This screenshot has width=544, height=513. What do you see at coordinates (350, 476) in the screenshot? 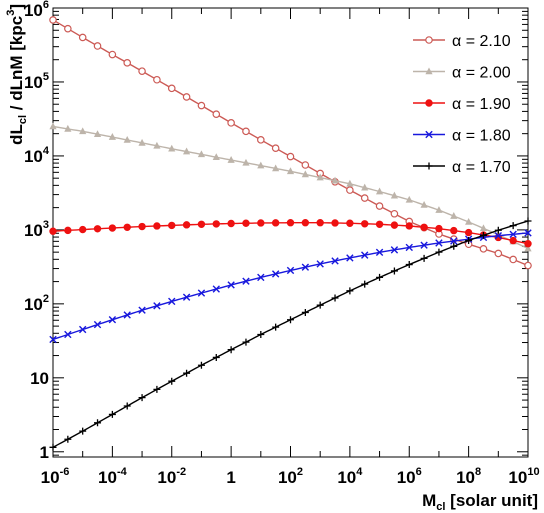
I see `x-tick-label: 10⁴` at bounding box center [350, 476].